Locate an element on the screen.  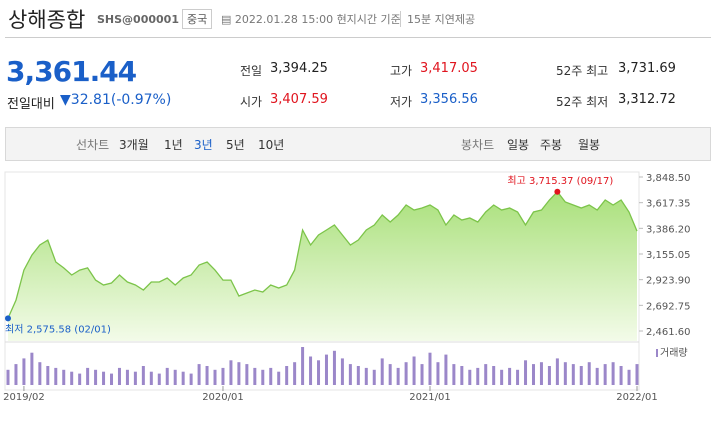
stat-label: 저가 is located at coordinates (401, 102).